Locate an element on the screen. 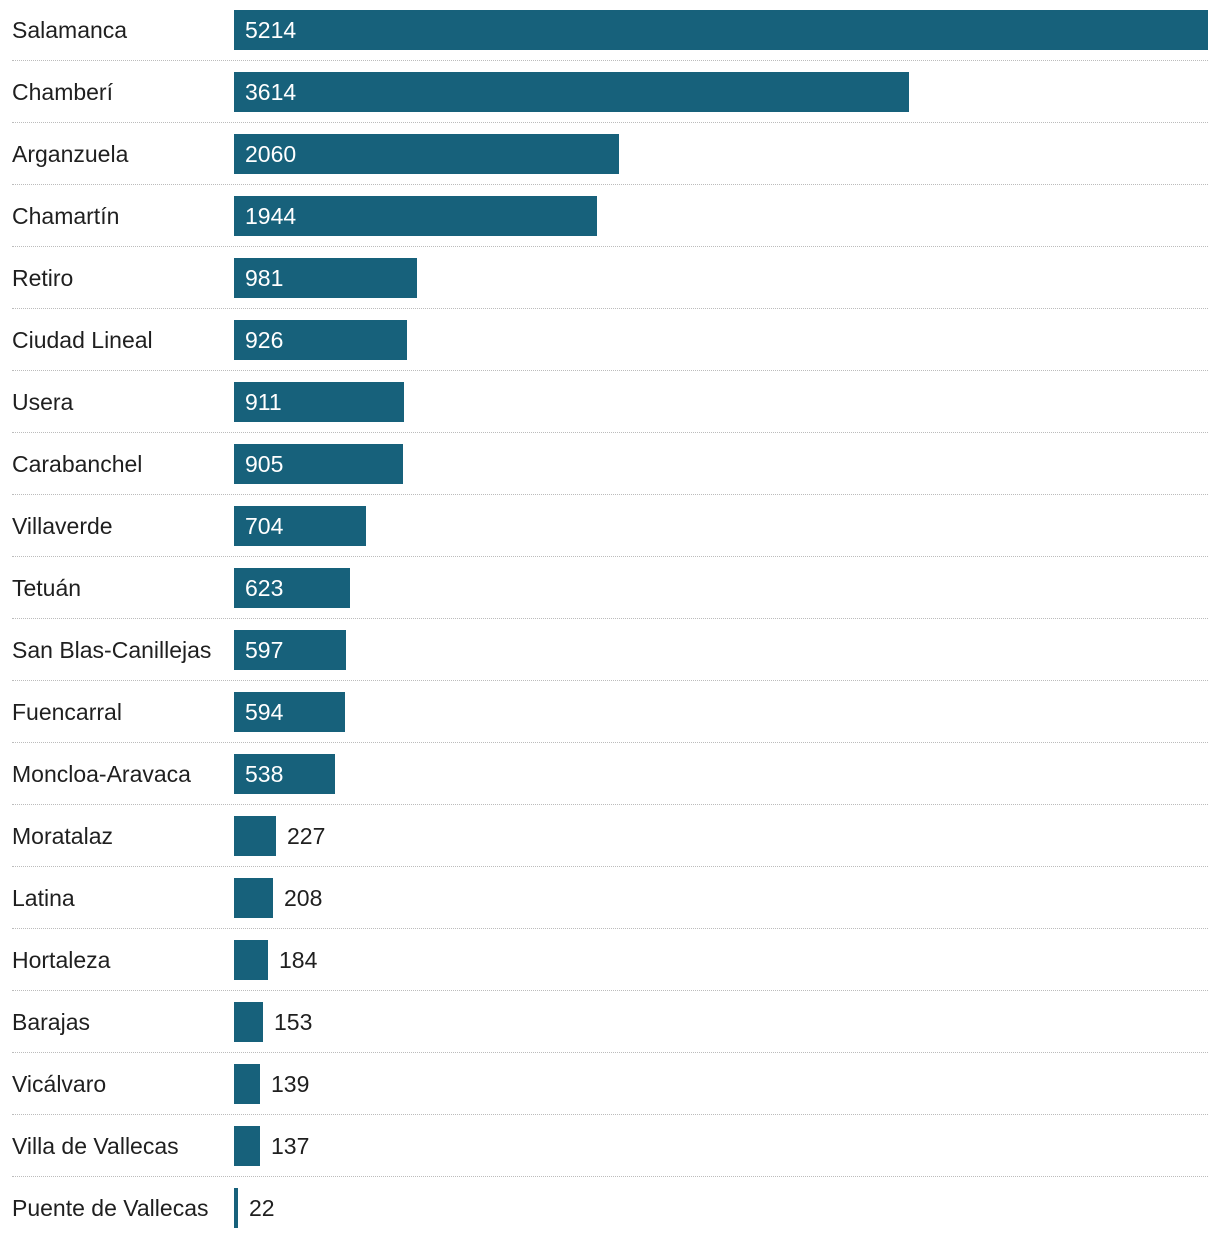 This screenshot has height=1240, width=1220. bar-row: Chamberí 3614 is located at coordinates (610, 93).